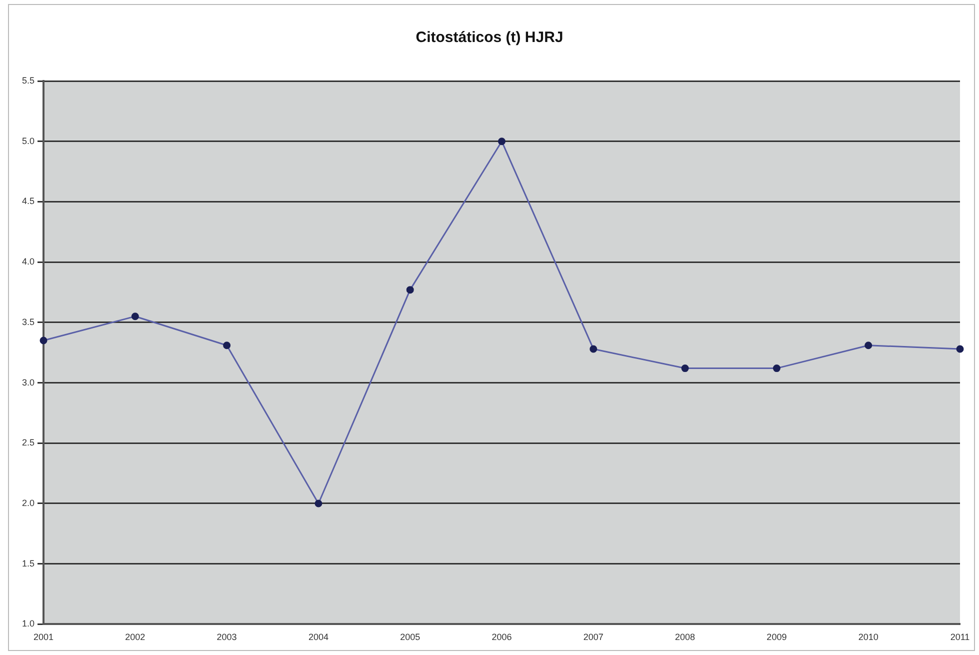 This screenshot has width=979, height=655. I want to click on y-tick-label: 1.0, so click(28, 623).